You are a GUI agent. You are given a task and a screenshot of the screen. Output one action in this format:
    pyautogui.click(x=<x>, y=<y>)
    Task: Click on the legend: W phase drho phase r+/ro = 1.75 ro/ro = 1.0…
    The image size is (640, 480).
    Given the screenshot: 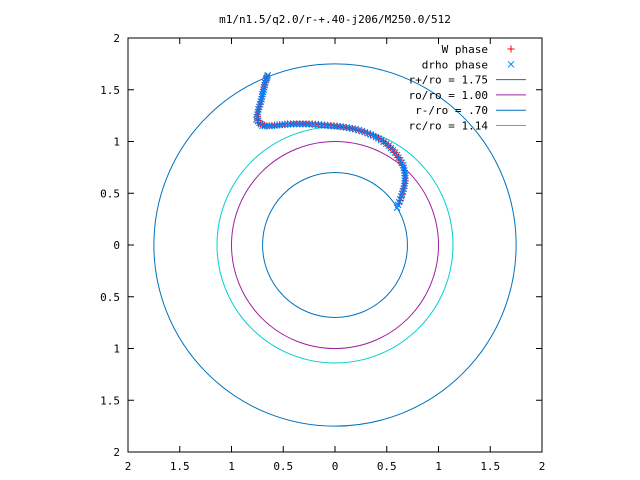 What is the action you would take?
    pyautogui.click(x=467, y=88)
    